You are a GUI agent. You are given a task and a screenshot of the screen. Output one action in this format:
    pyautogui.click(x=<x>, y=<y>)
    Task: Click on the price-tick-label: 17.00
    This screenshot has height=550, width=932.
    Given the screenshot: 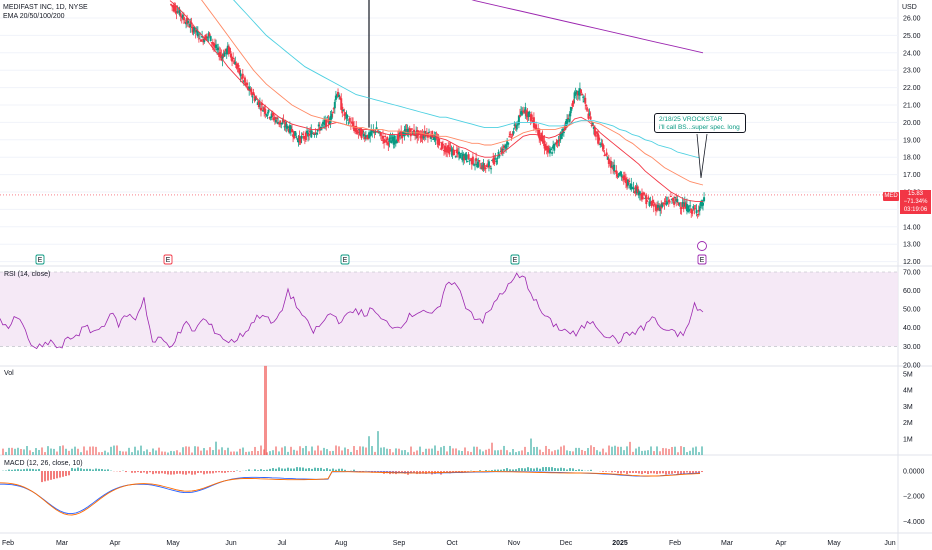 What is the action you would take?
    pyautogui.click(x=912, y=175)
    